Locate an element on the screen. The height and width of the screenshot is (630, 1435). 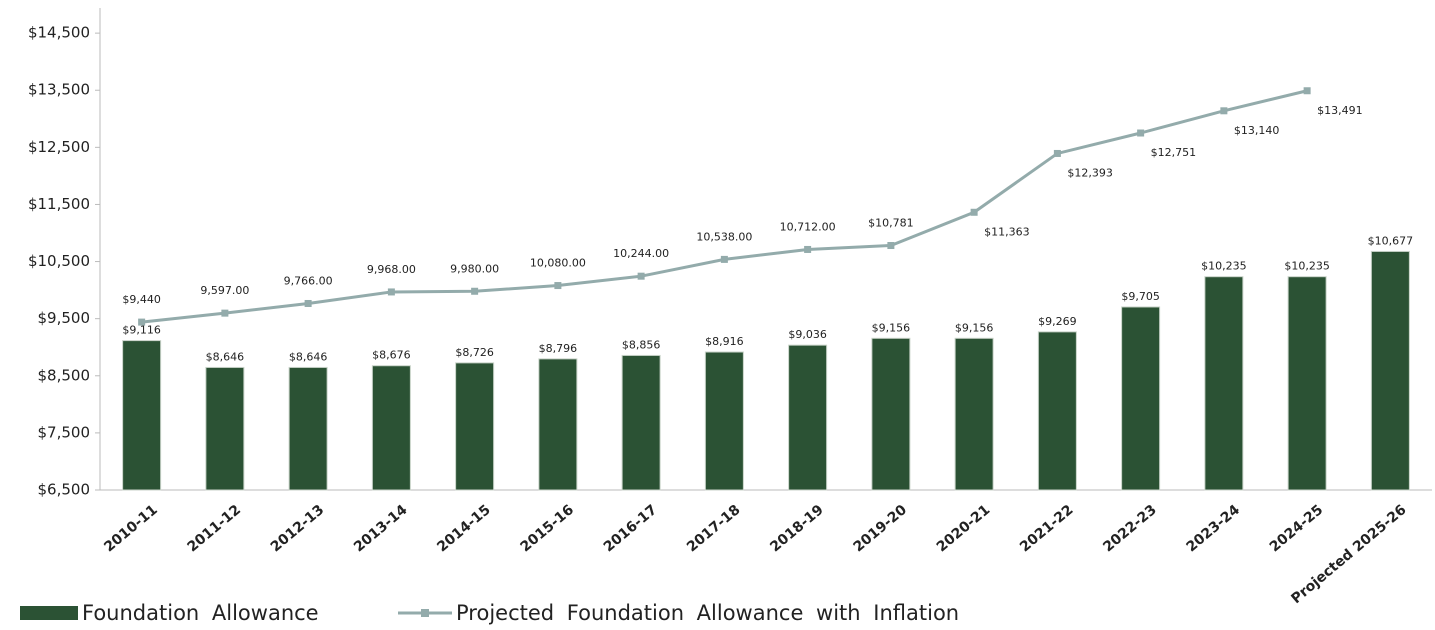
line-value-label: 9,980.00 is located at coordinates (474, 268).